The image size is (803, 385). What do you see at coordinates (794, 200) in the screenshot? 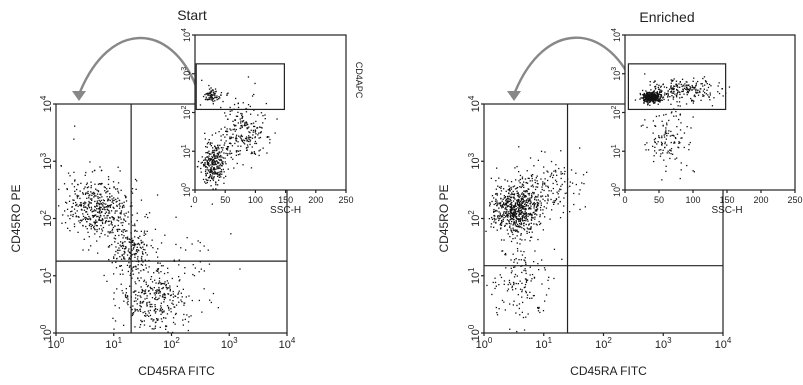
I see `x-tick-label: 250` at bounding box center [794, 200].